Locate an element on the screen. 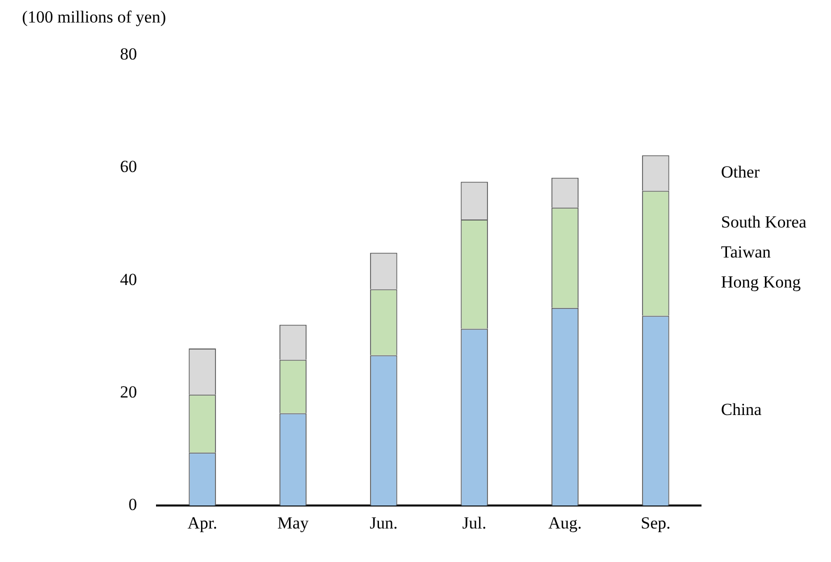  x-tick-label: Jul. is located at coordinates (474, 522).